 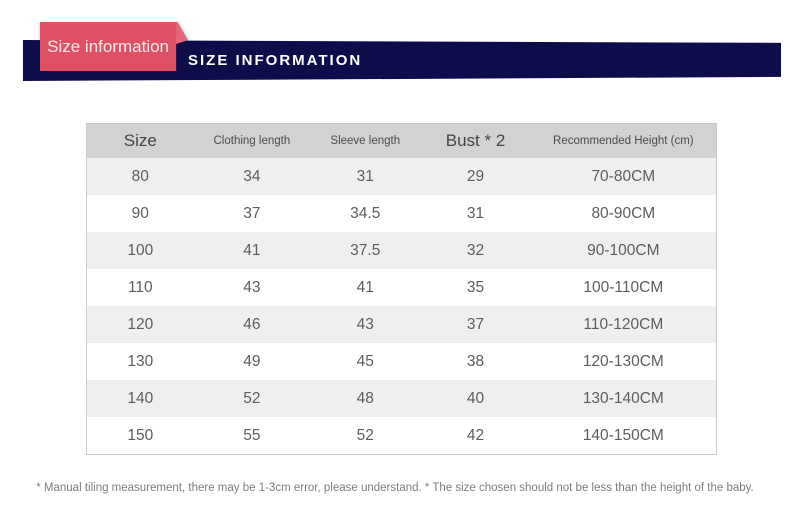 I want to click on column-header: Clothing length, so click(x=252, y=140).